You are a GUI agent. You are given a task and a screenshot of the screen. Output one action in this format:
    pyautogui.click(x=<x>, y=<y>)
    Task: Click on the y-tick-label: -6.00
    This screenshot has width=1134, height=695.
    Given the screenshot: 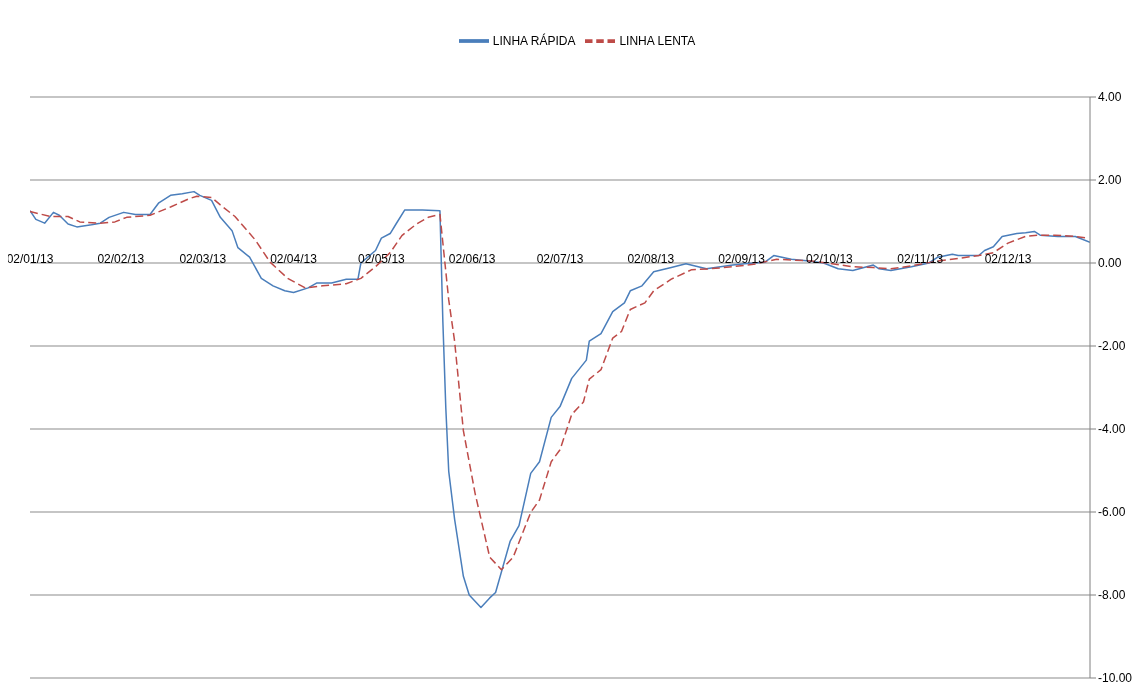 What is the action you would take?
    pyautogui.click(x=1112, y=512)
    